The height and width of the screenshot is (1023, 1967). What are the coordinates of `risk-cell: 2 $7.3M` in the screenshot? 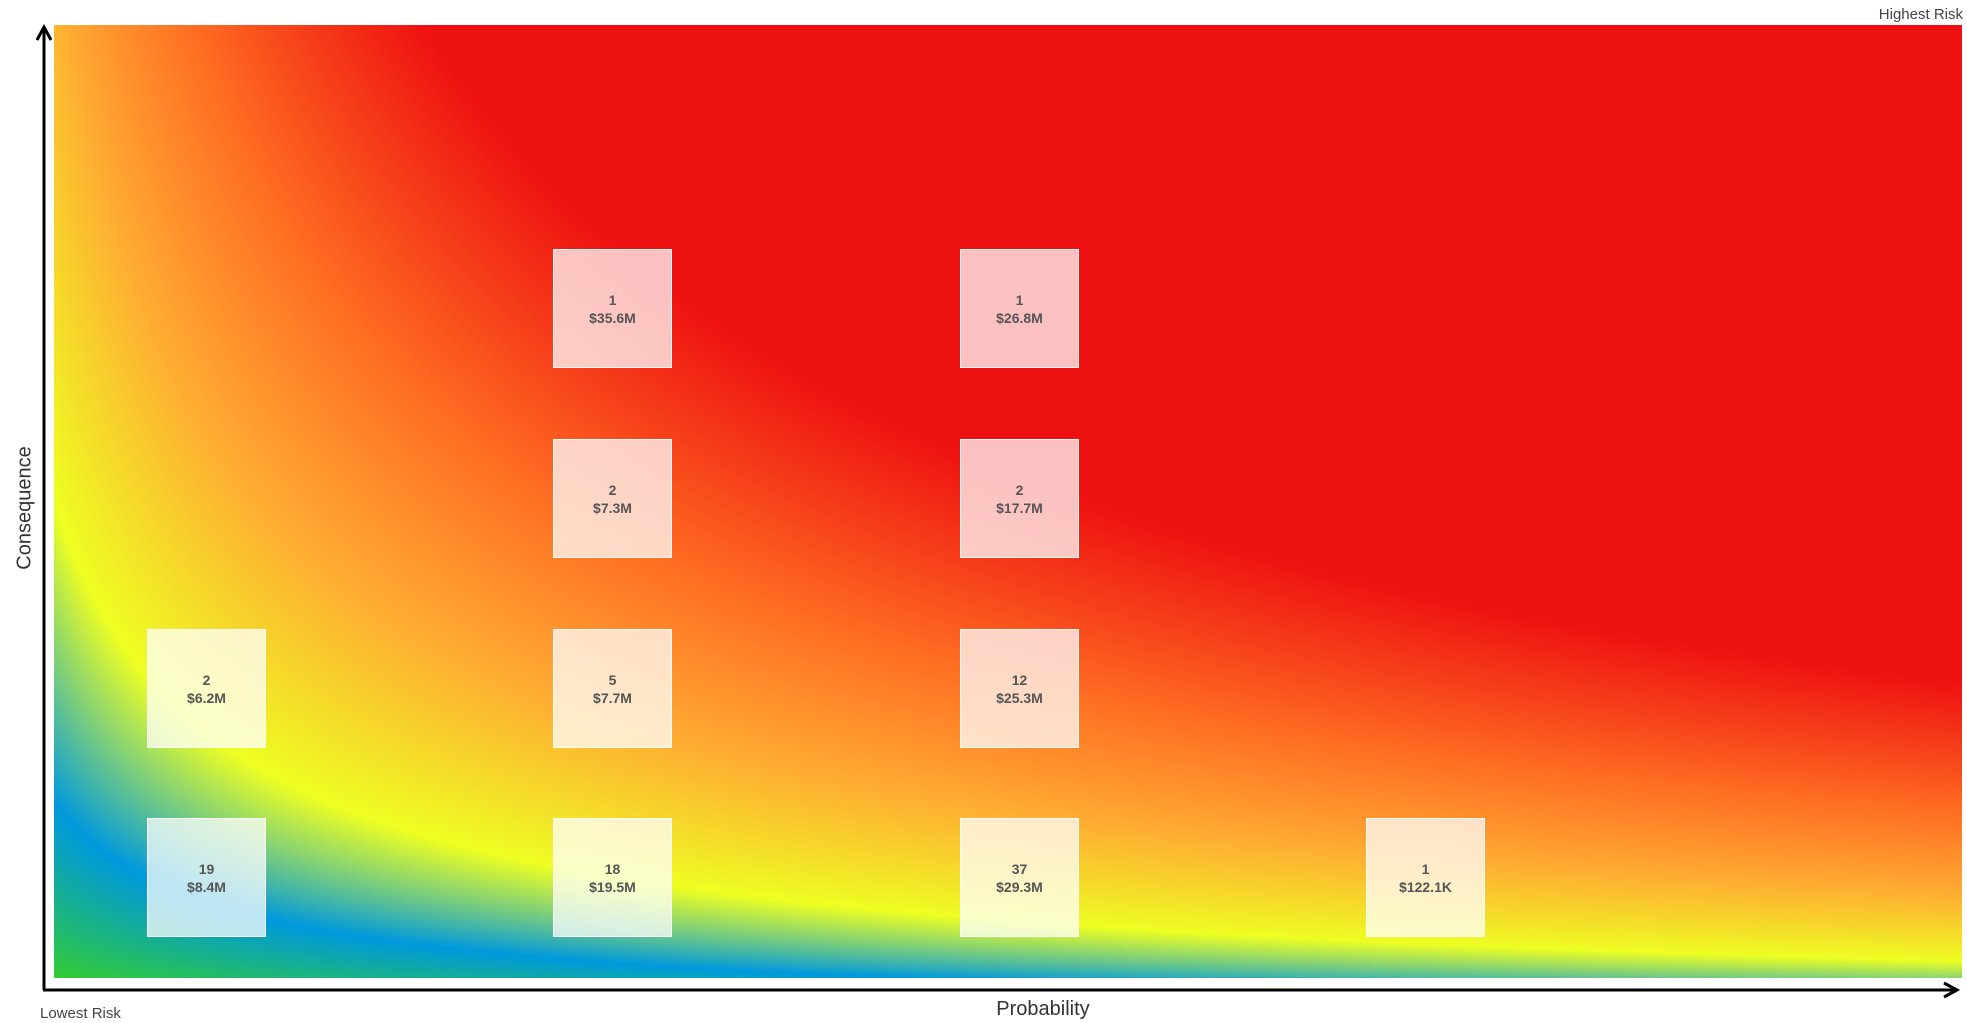 It's located at (612, 498).